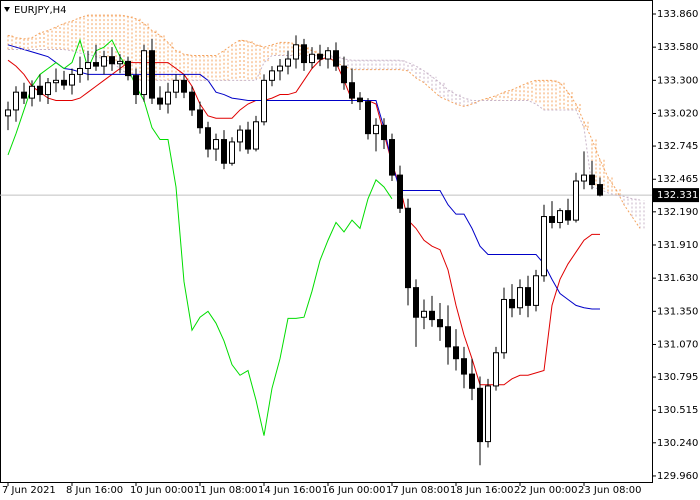 This screenshot has width=700, height=500. What do you see at coordinates (677, 476) in the screenshot?
I see `y-tick-label: 129.960` at bounding box center [677, 476].